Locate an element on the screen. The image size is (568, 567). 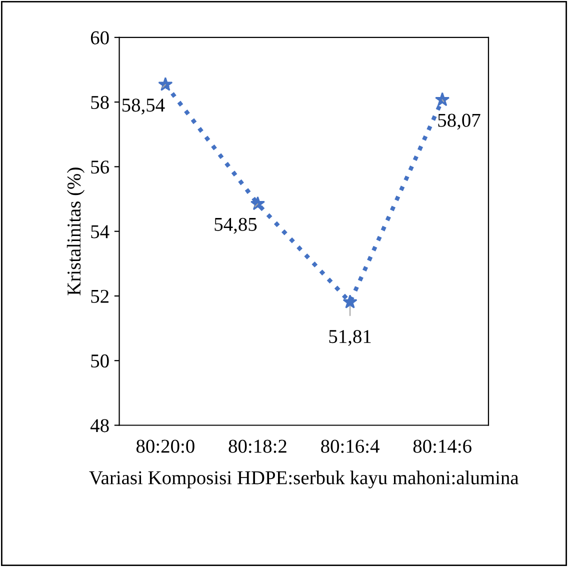
y-tick-label: 58 is located at coordinates (100, 102).